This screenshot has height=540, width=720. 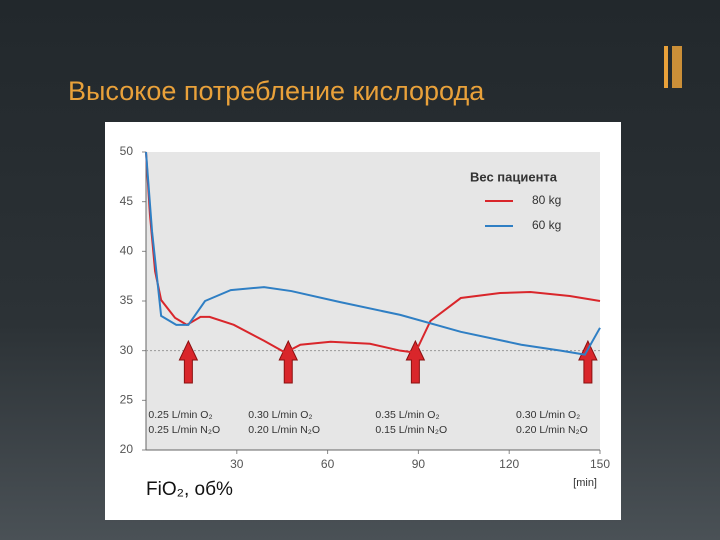 I want to click on x-tick-label: 150, so click(x=600, y=464).